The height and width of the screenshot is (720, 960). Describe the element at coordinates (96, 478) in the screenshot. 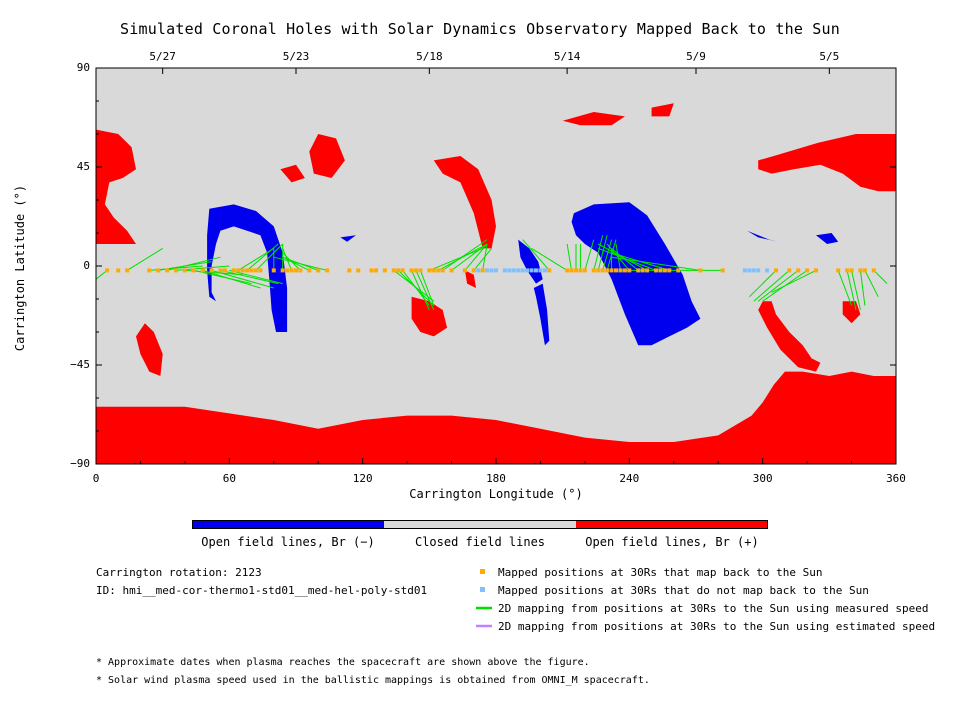

I see `x-tick-label: 0` at that location.